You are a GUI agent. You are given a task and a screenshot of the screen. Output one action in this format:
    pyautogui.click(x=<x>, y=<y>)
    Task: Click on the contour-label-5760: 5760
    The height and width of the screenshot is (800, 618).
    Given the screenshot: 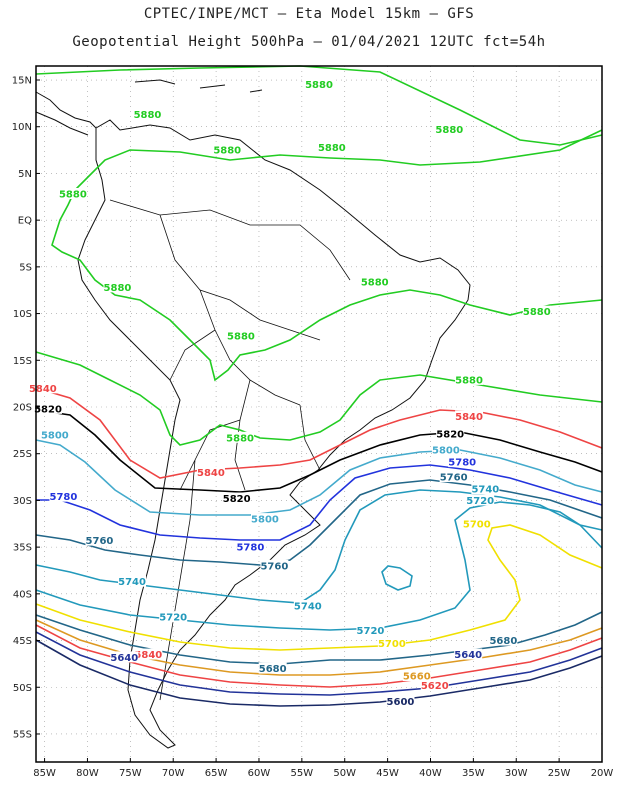 What is the action you would take?
    pyautogui.click(x=454, y=478)
    